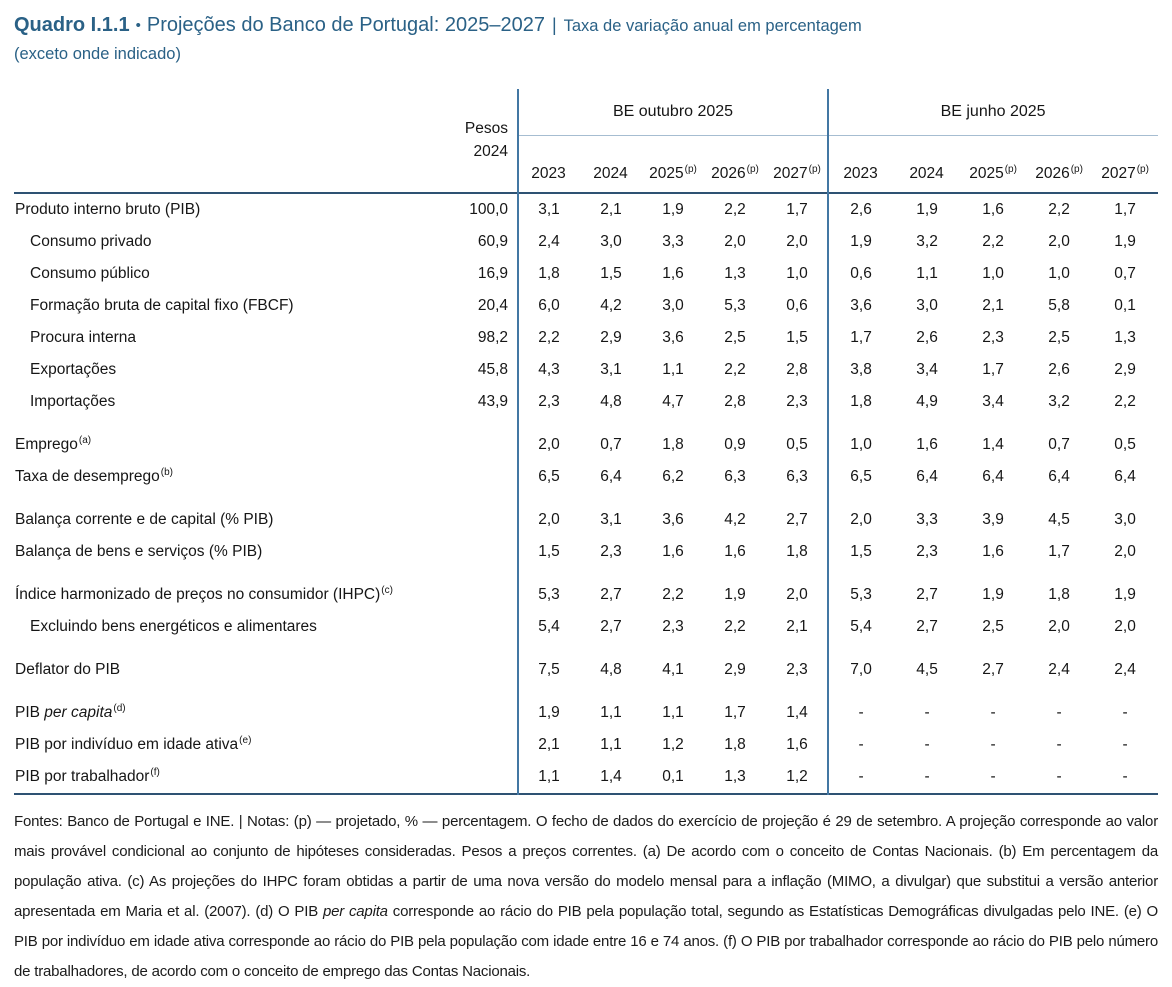 The width and height of the screenshot is (1172, 987). Describe the element at coordinates (673, 112) in the screenshot. I see `group-header-october: BE outubro 2025` at that location.